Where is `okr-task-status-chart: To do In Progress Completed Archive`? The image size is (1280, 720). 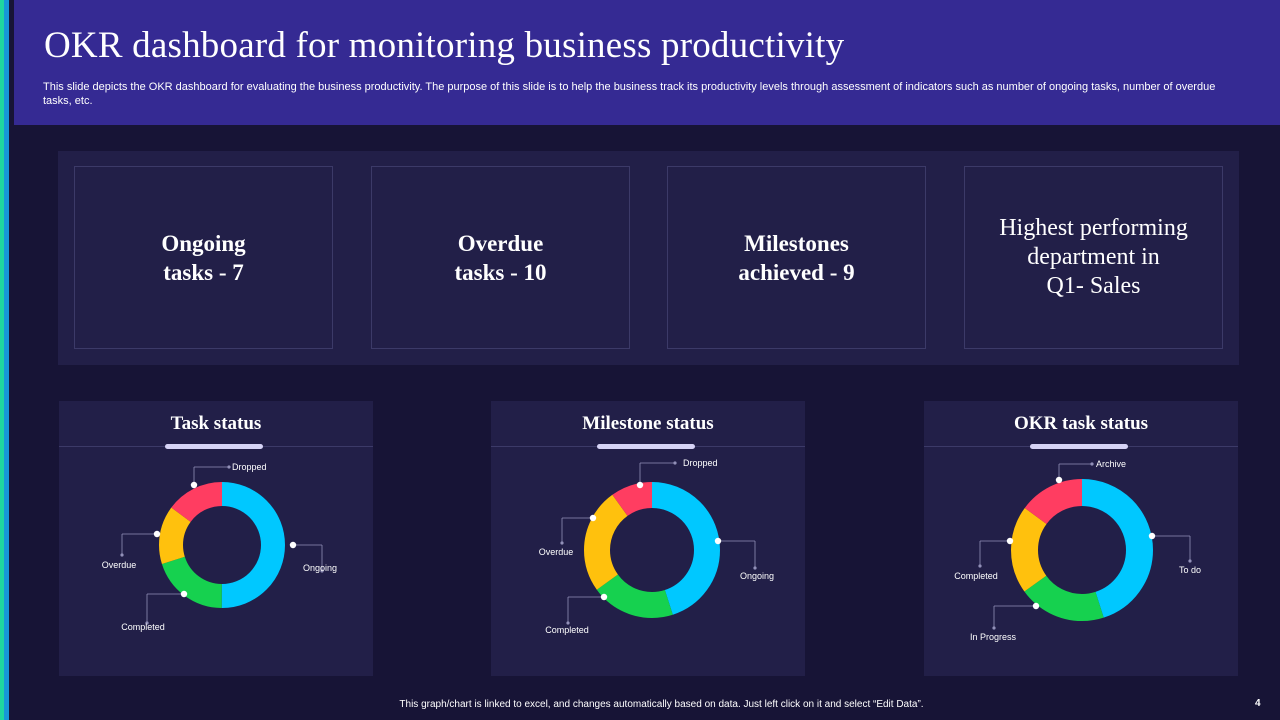 okr-task-status-chart: To do In Progress Completed Archive is located at coordinates (1081, 538).